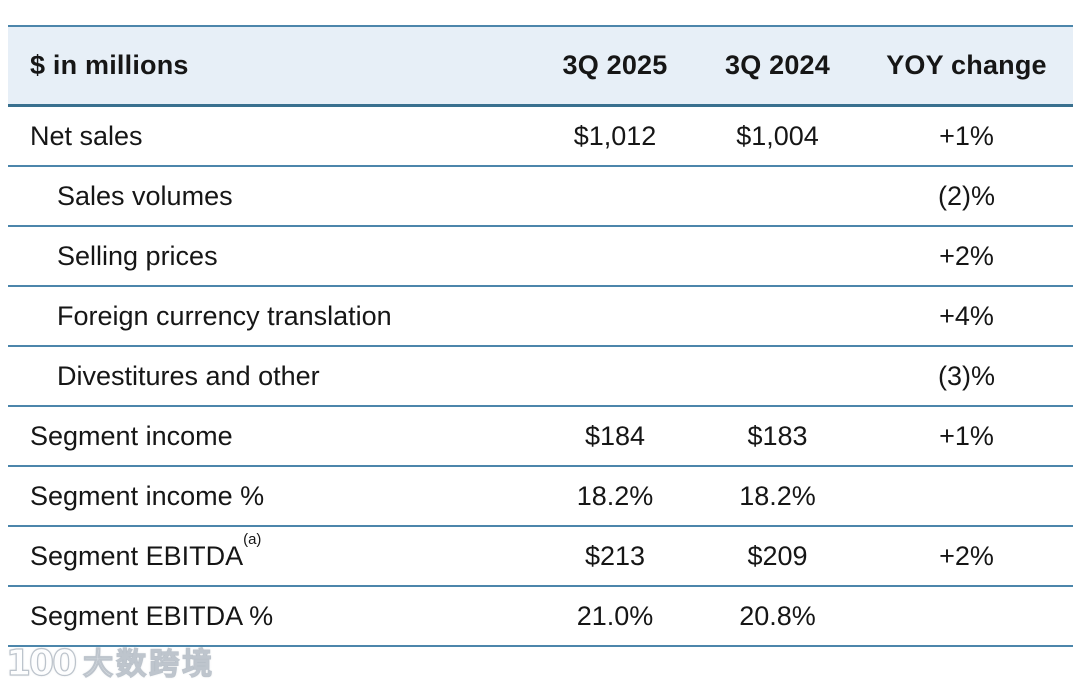  Describe the element at coordinates (540, 137) in the screenshot. I see `table-row: Net sales $1,012 $1,004 +1%` at that location.